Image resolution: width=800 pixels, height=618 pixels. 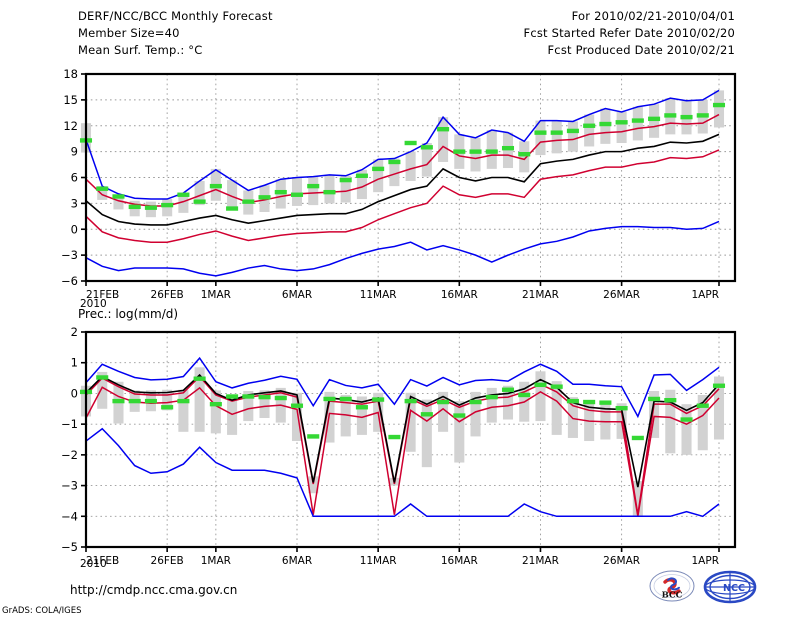 What do you see at coordinates (69, 547) in the screenshot?
I see `y-tick-label: −5` at bounding box center [69, 547].